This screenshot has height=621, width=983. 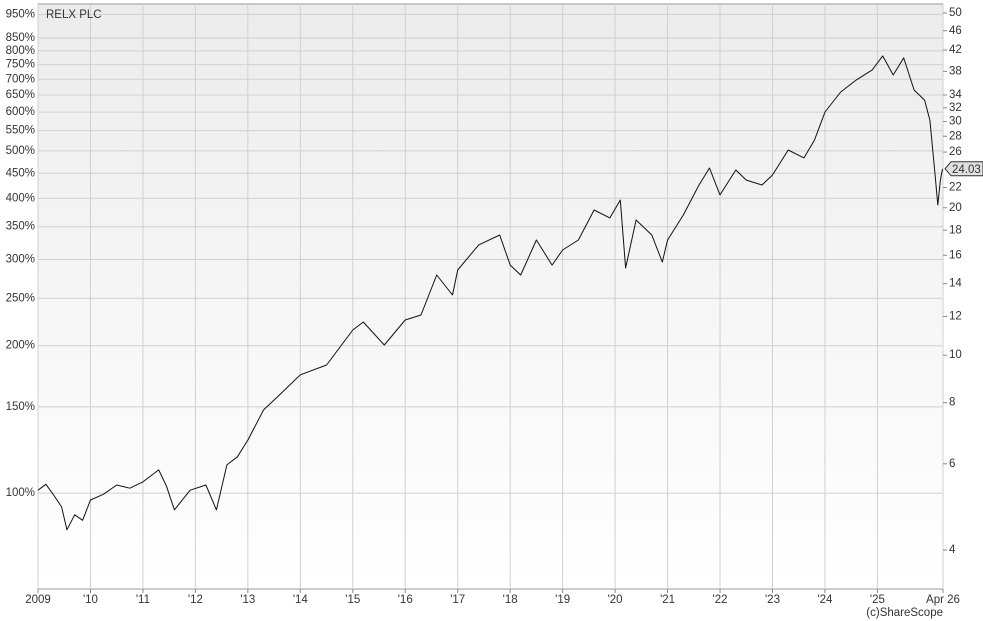 I want to click on y-tick-label: 700%, so click(x=20, y=79).